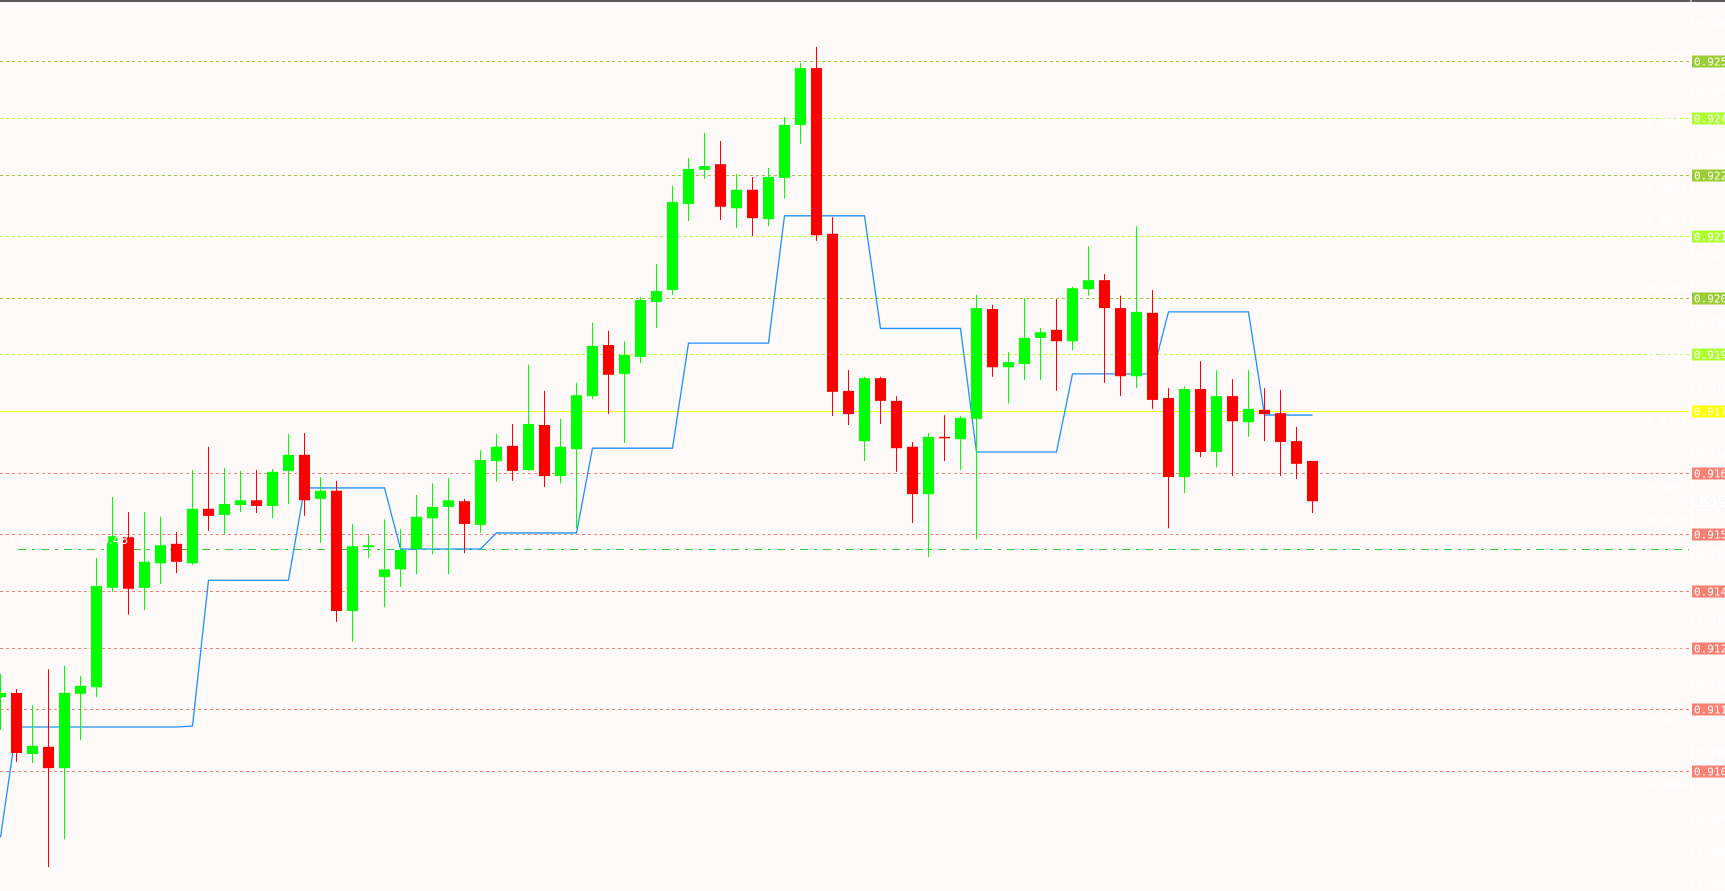  What do you see at coordinates (1710, 620) in the screenshot?
I see `y-tick-label: 0.9134` at bounding box center [1710, 620].